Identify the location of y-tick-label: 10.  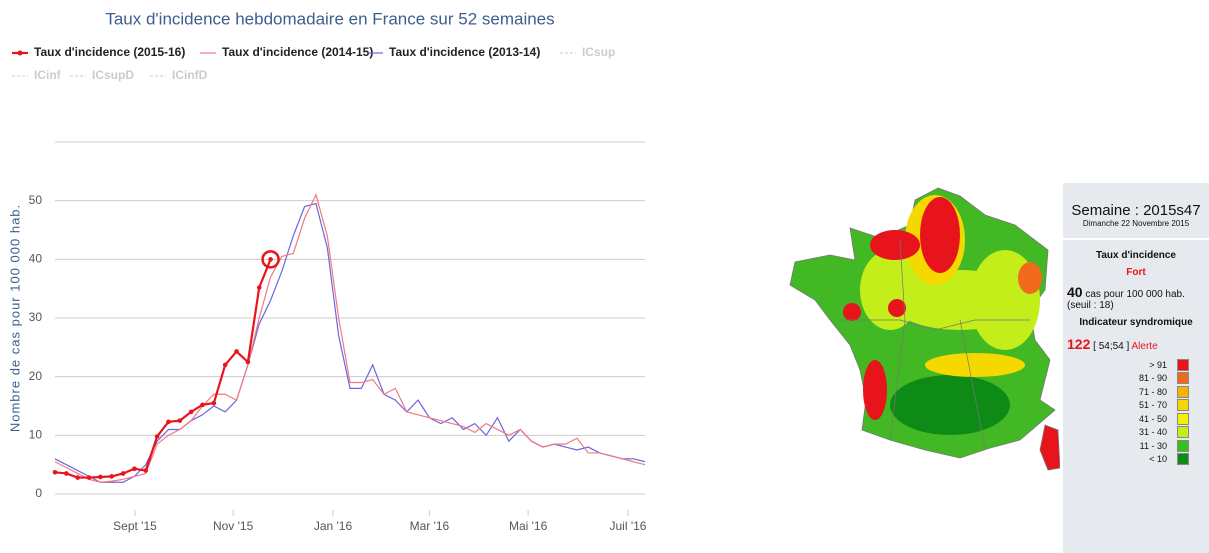
(36, 435).